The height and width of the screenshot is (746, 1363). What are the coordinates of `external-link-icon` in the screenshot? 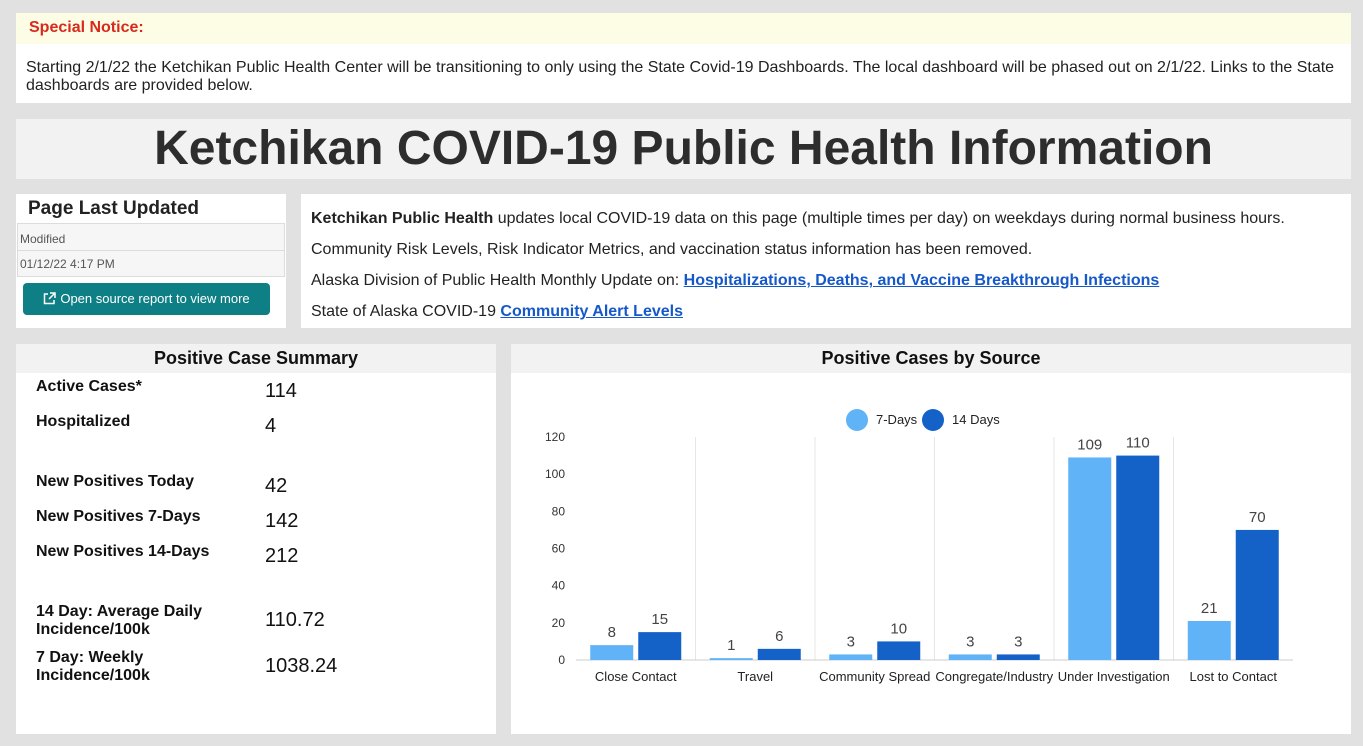 It's located at (51, 298).